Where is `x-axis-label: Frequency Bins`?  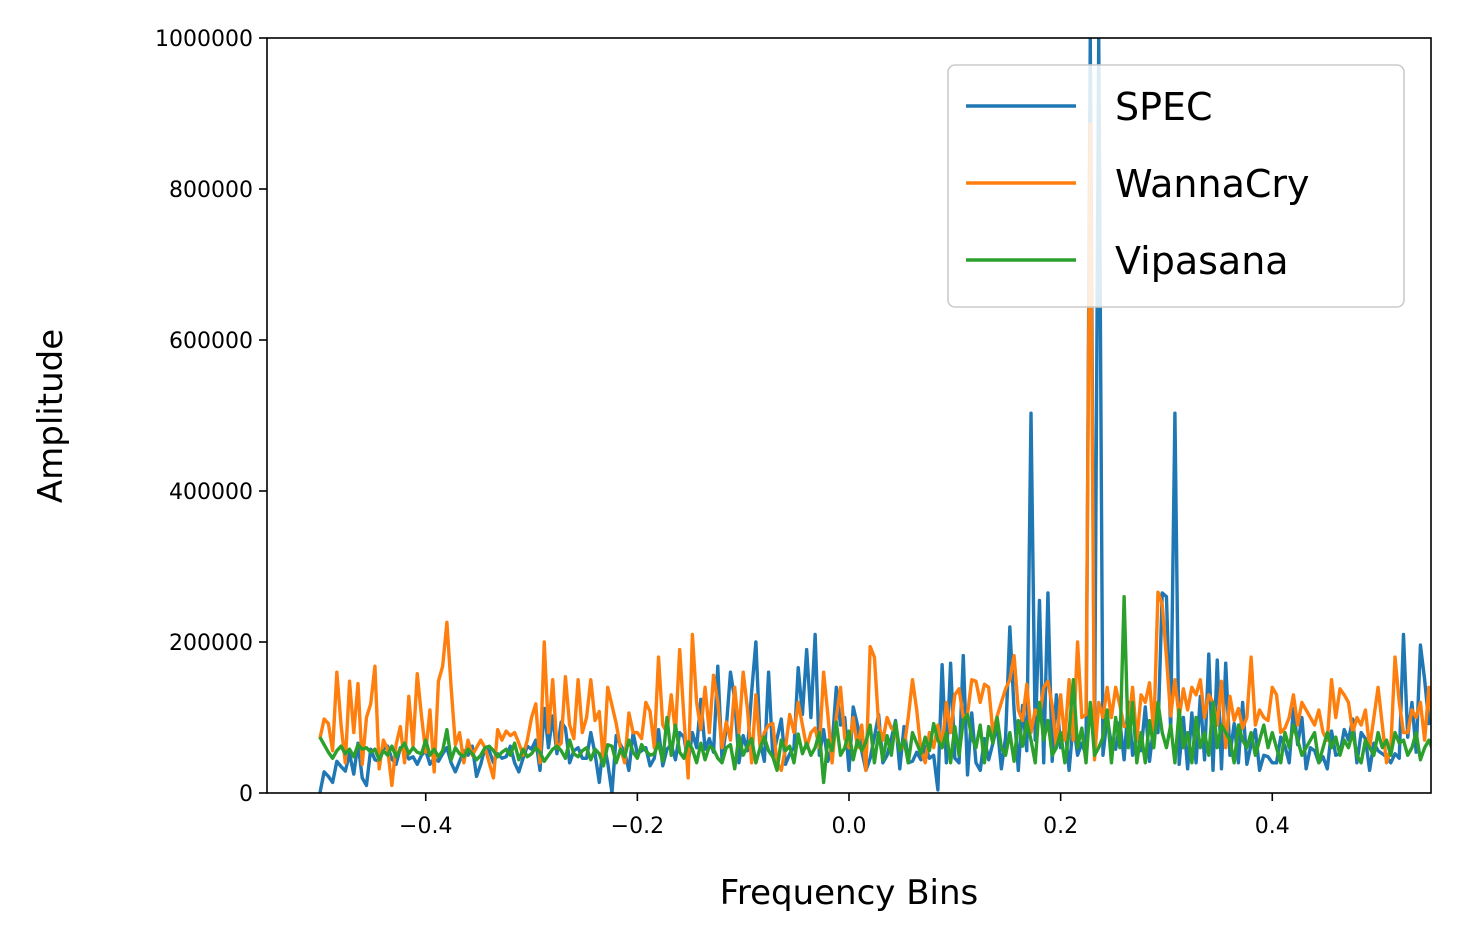 x-axis-label: Frequency Bins is located at coordinates (849, 893).